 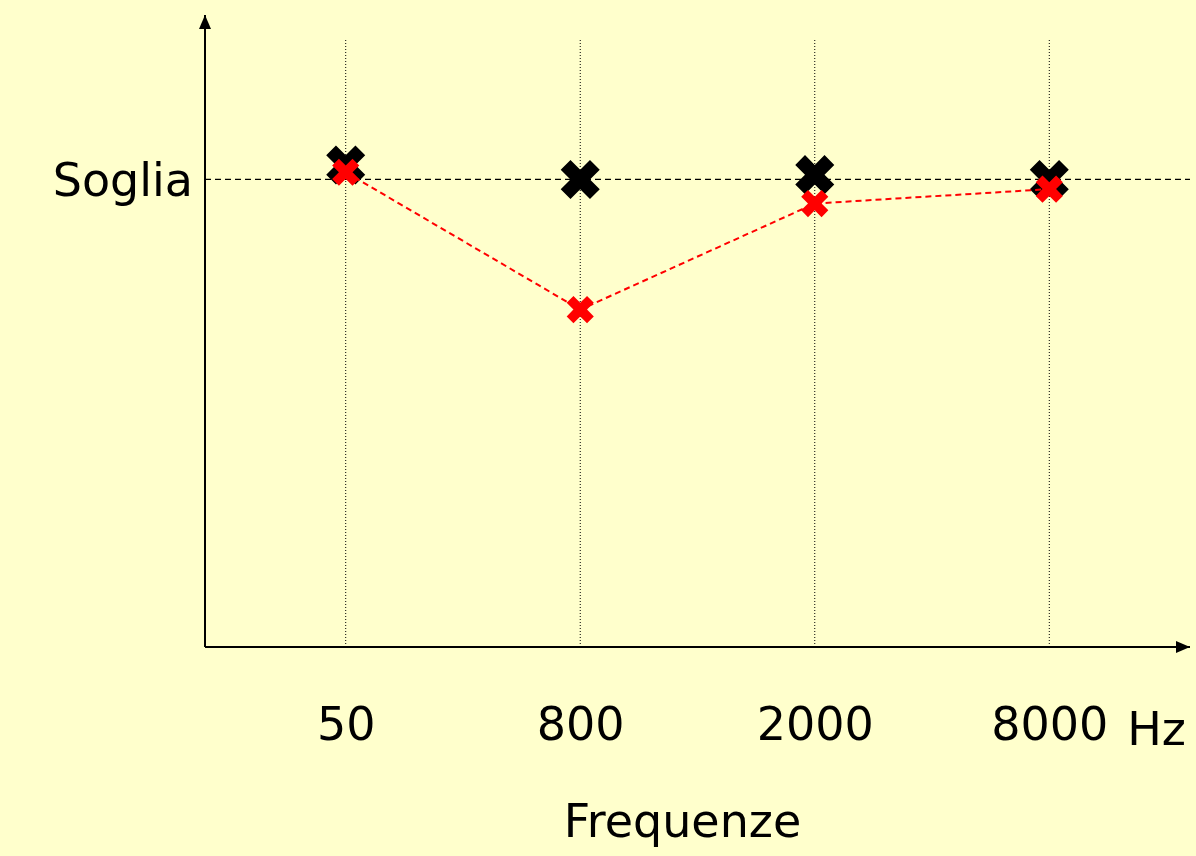 What do you see at coordinates (580, 723) in the screenshot?
I see `x-tick-label: 800` at bounding box center [580, 723].